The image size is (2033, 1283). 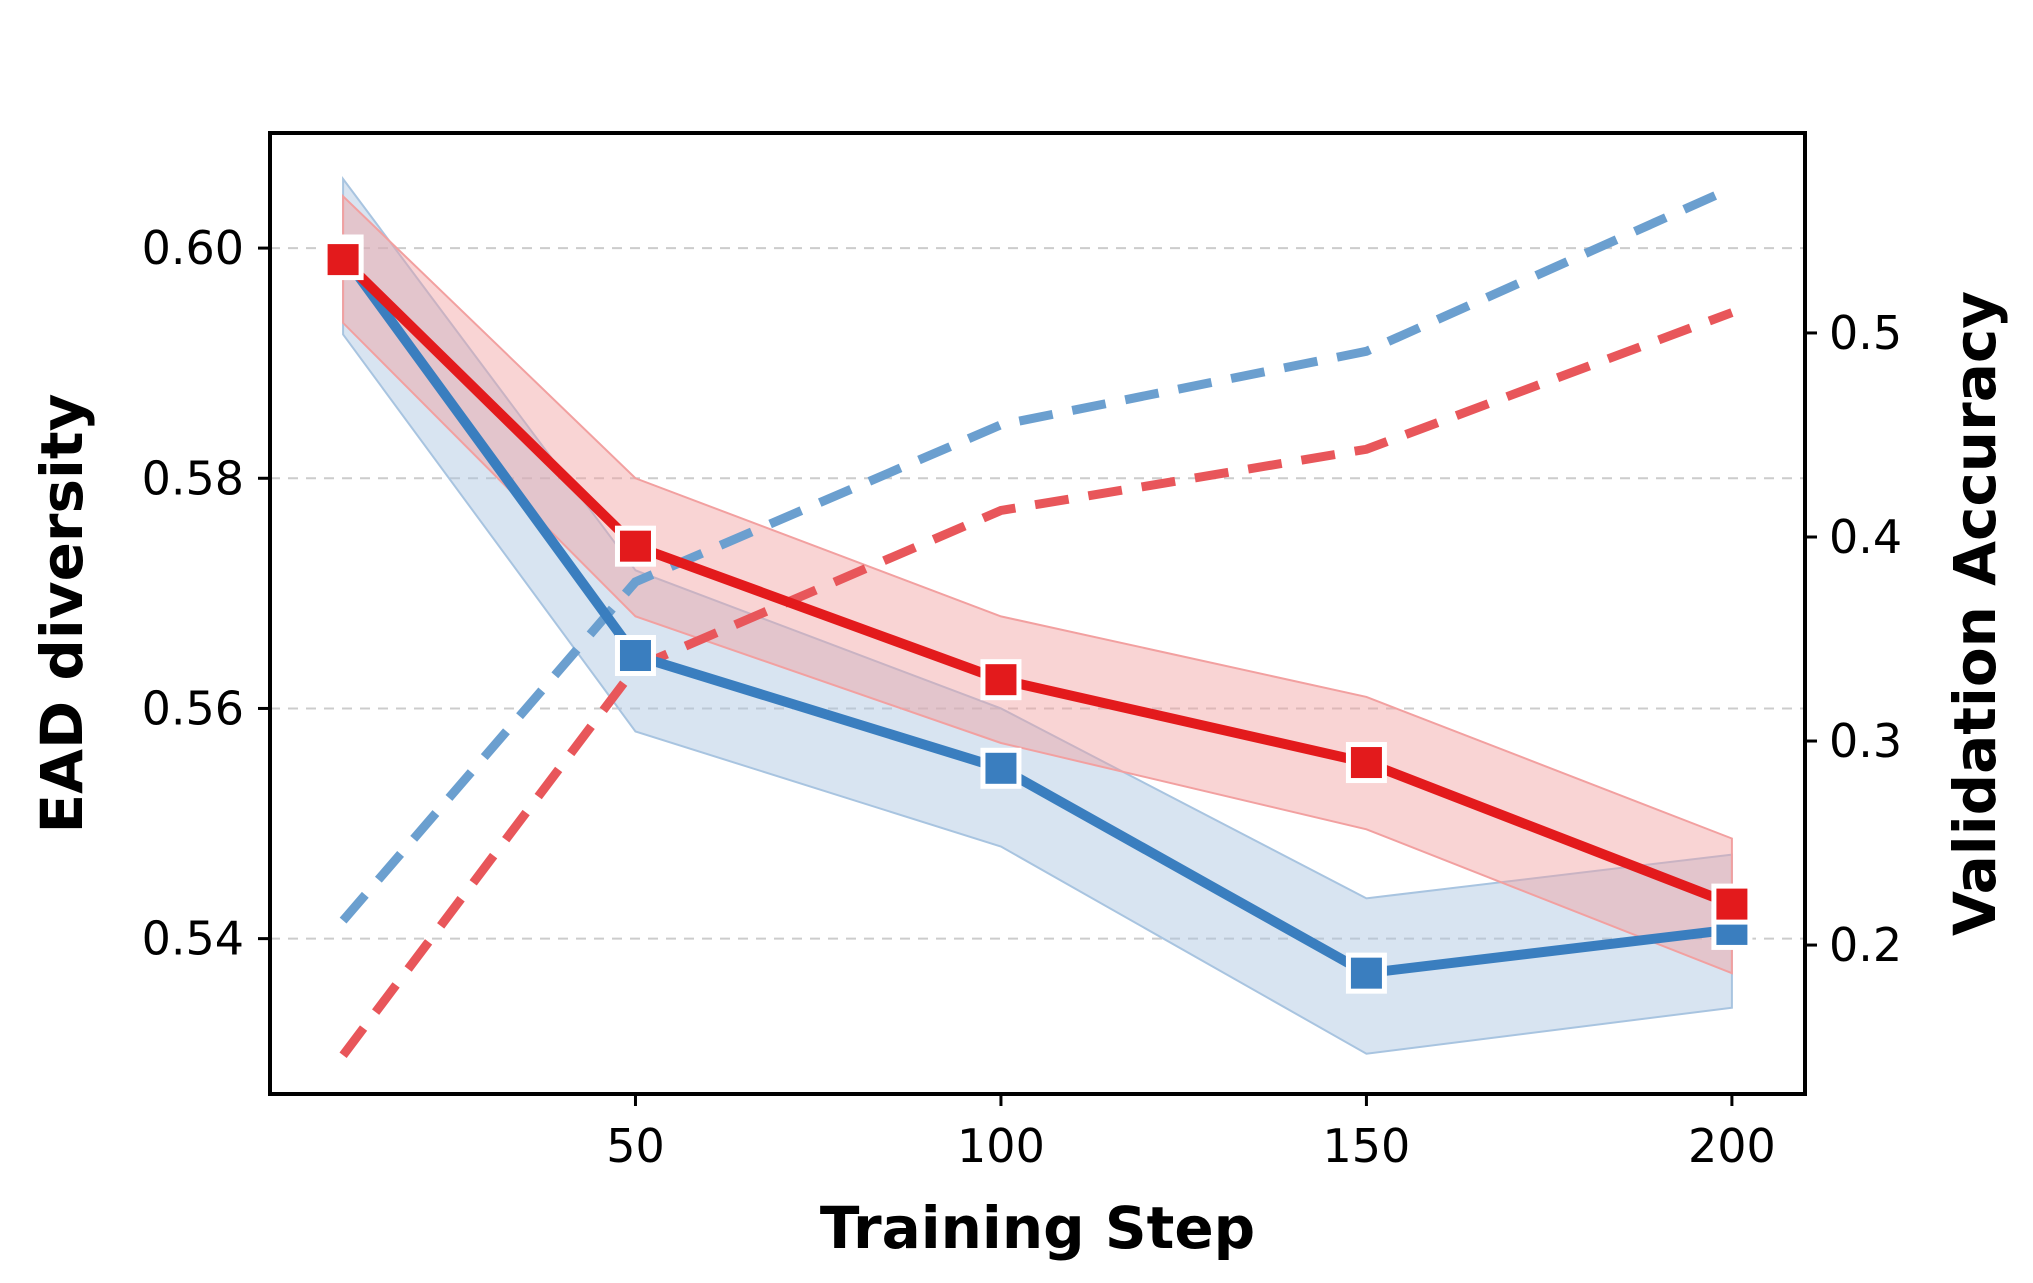 What do you see at coordinates (1037, 1228) in the screenshot?
I see `x-axis-label: Training Step` at bounding box center [1037, 1228].